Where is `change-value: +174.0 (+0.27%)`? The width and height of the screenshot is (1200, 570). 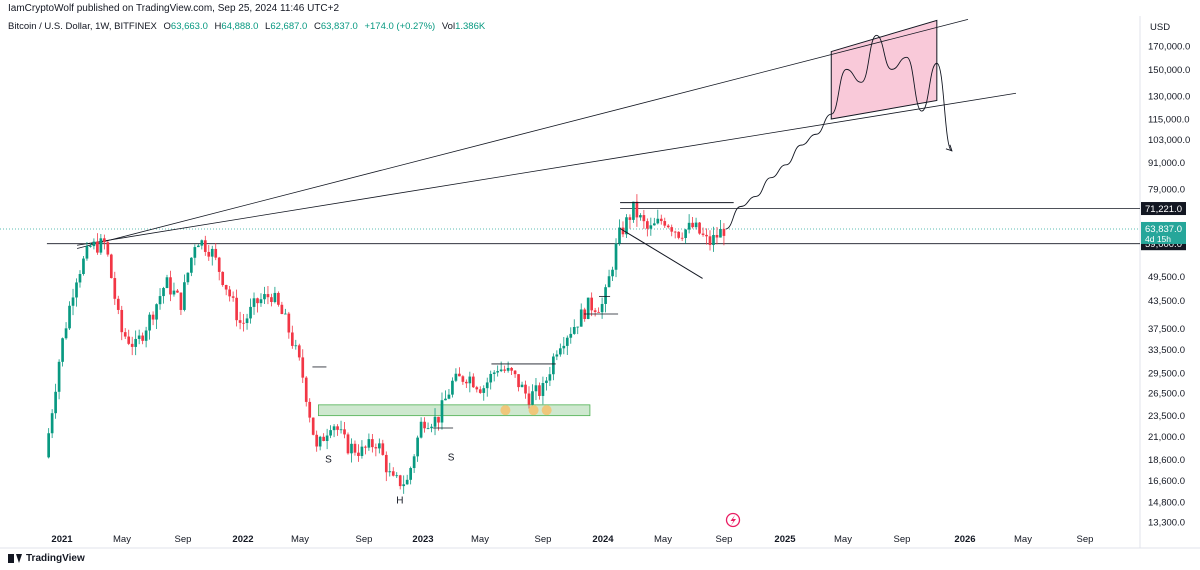 change-value: +174.0 (+0.27%) is located at coordinates (400, 26).